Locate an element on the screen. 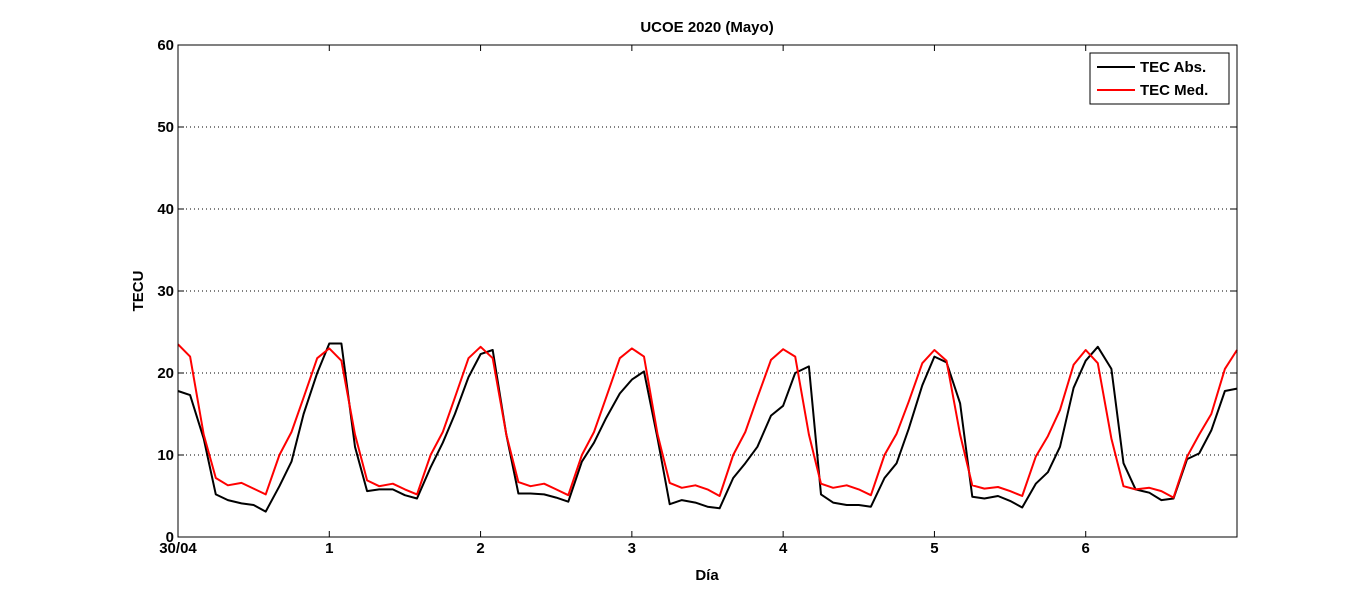  legend-label-tec-abs: TEC Abs. is located at coordinates (1173, 67).